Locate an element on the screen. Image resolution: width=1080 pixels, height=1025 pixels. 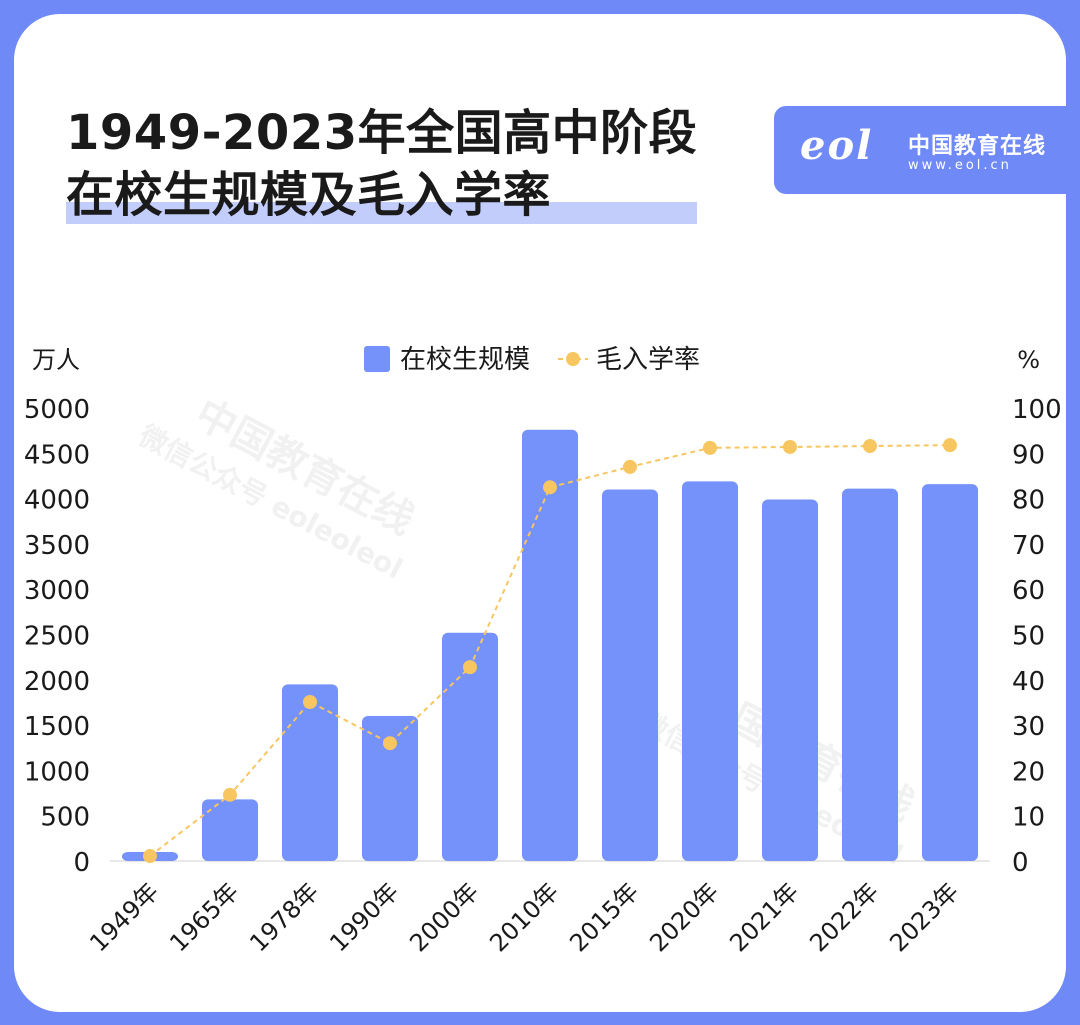
x-tick-label: 1990年 is located at coordinates (364, 917).